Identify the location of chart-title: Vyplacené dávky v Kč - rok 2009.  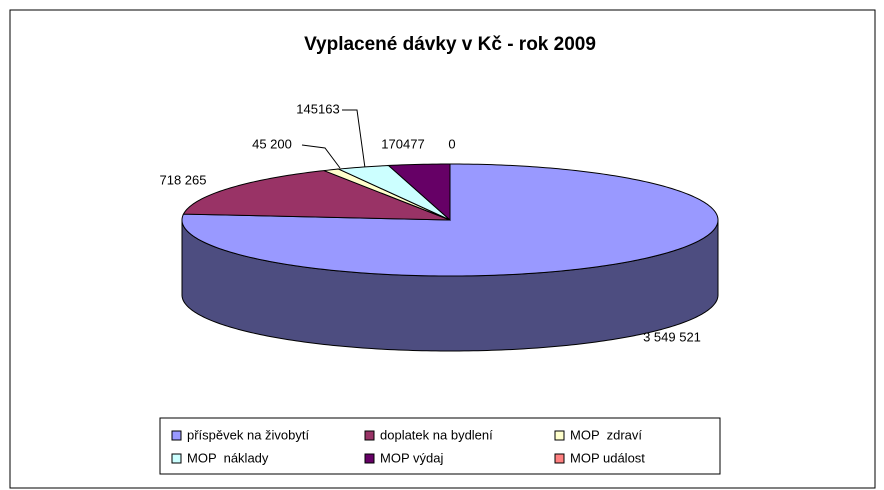
(450, 44).